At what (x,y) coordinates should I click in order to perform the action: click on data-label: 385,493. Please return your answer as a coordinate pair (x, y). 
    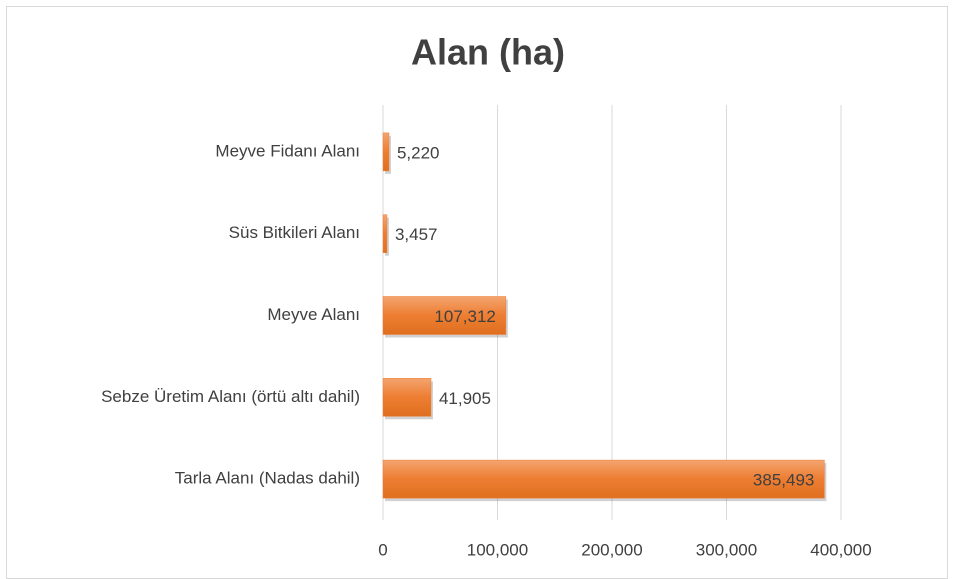
    Looking at the image, I should click on (783, 480).